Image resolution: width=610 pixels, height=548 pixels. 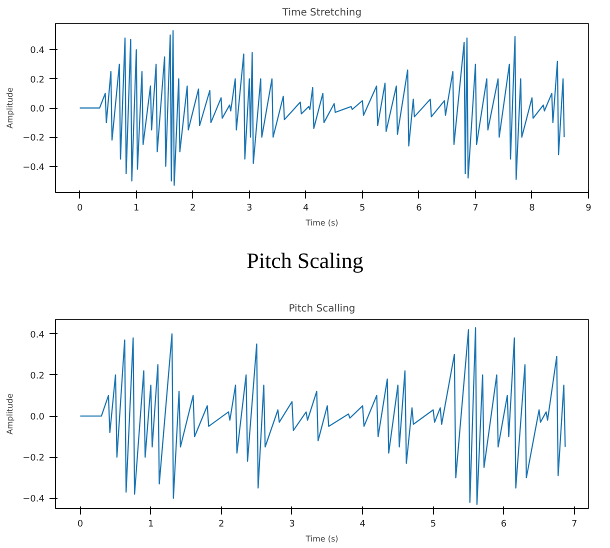 I want to click on chart-title: Pitch Scalling, so click(x=322, y=309).